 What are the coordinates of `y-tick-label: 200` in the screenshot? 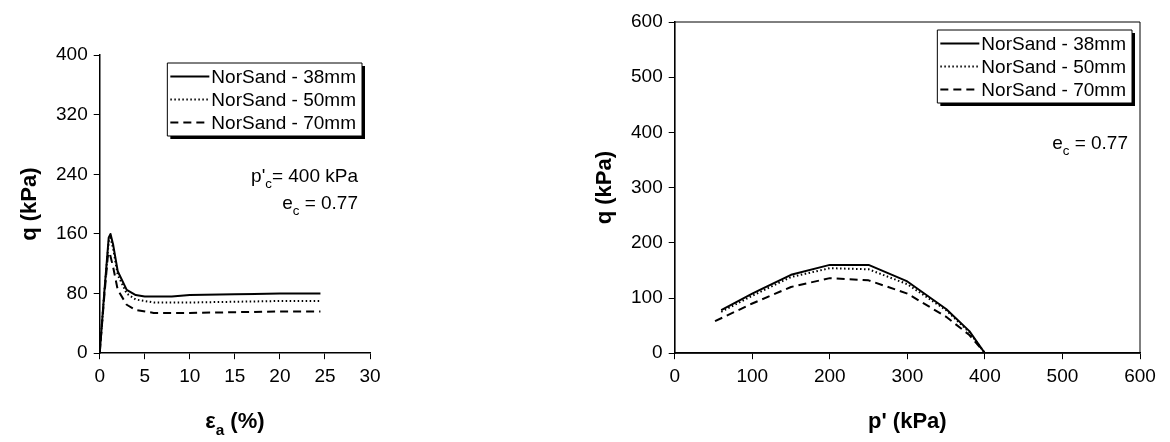 It's located at (647, 242).